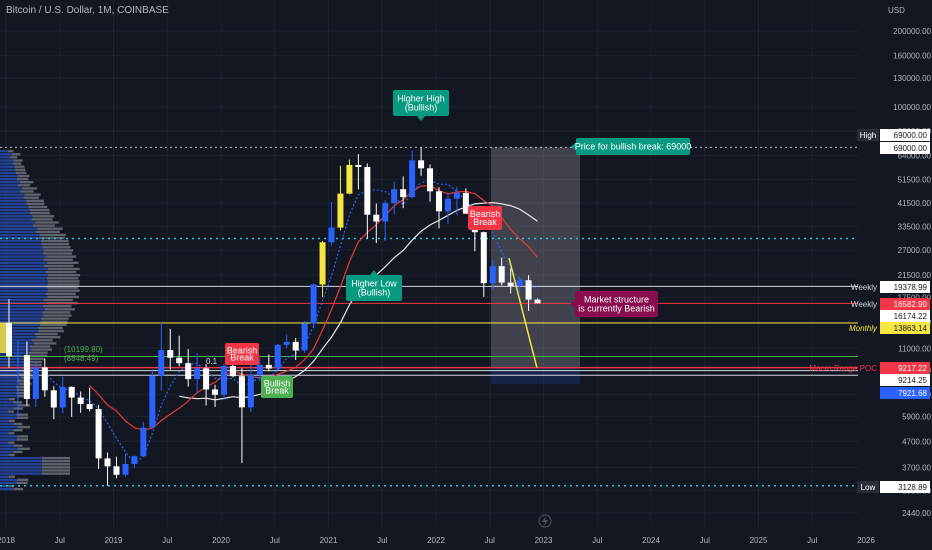  Describe the element at coordinates (868, 487) in the screenshot. I see `price-level-side-label: Low` at that location.